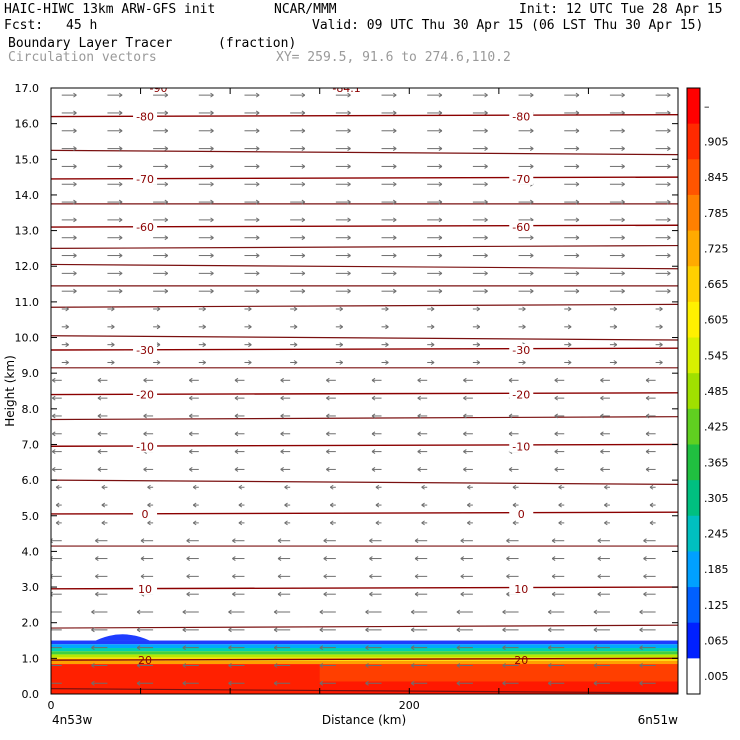 This screenshot has width=740, height=740. I want to click on contour-label: 20, so click(145, 660).